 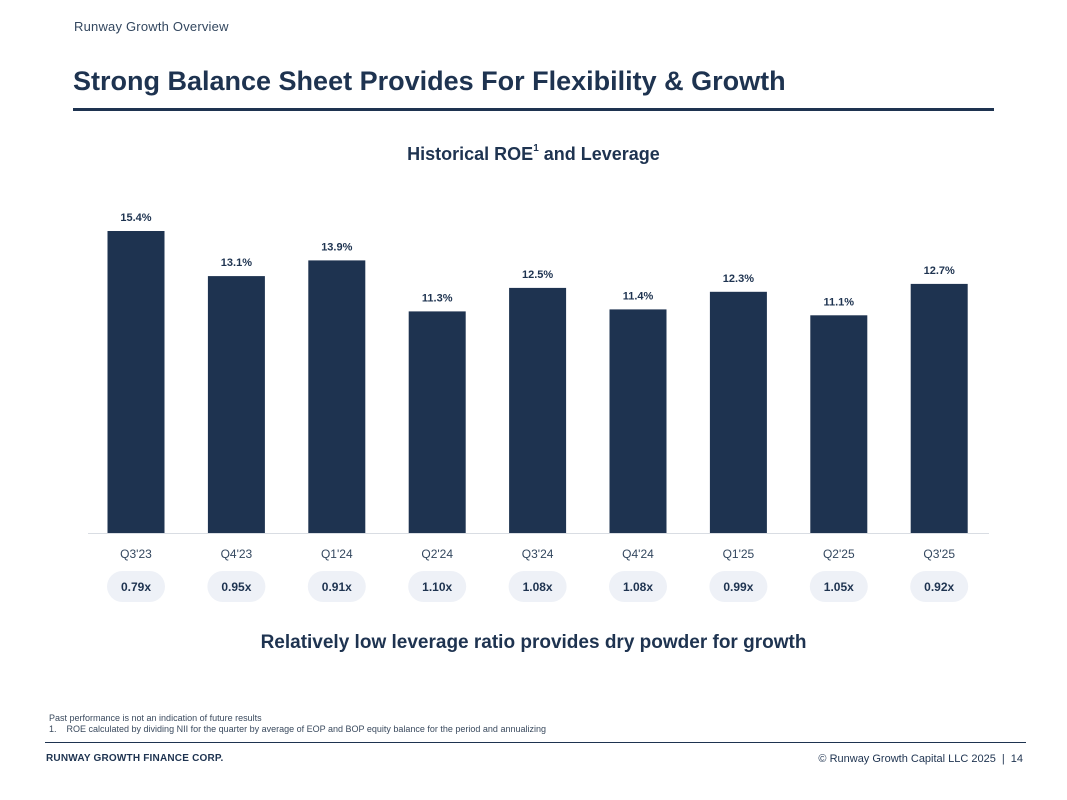 I want to click on data-label: 11.1%, so click(x=839, y=302).